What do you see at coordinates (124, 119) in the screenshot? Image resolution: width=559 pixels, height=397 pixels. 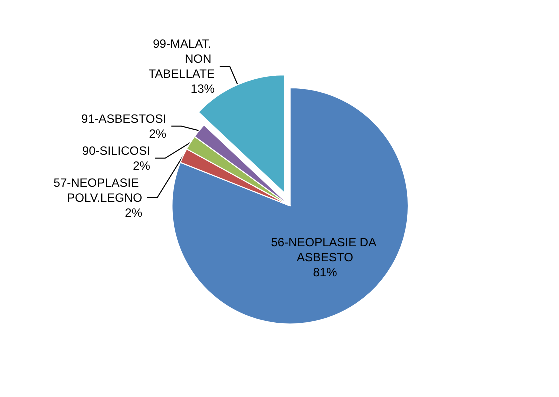 I see `slice-label: 91-ASBESTOSI` at bounding box center [124, 119].